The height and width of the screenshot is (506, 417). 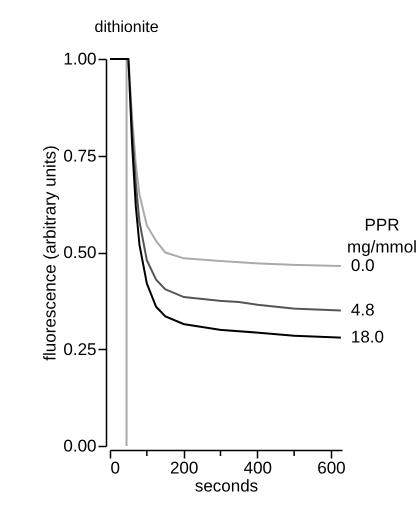 I want to click on y-tick-label: 0.25, so click(x=79, y=349).